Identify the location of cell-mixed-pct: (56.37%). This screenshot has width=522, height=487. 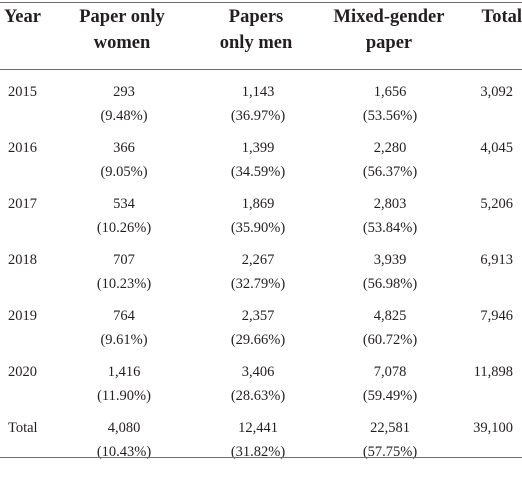
(390, 172).